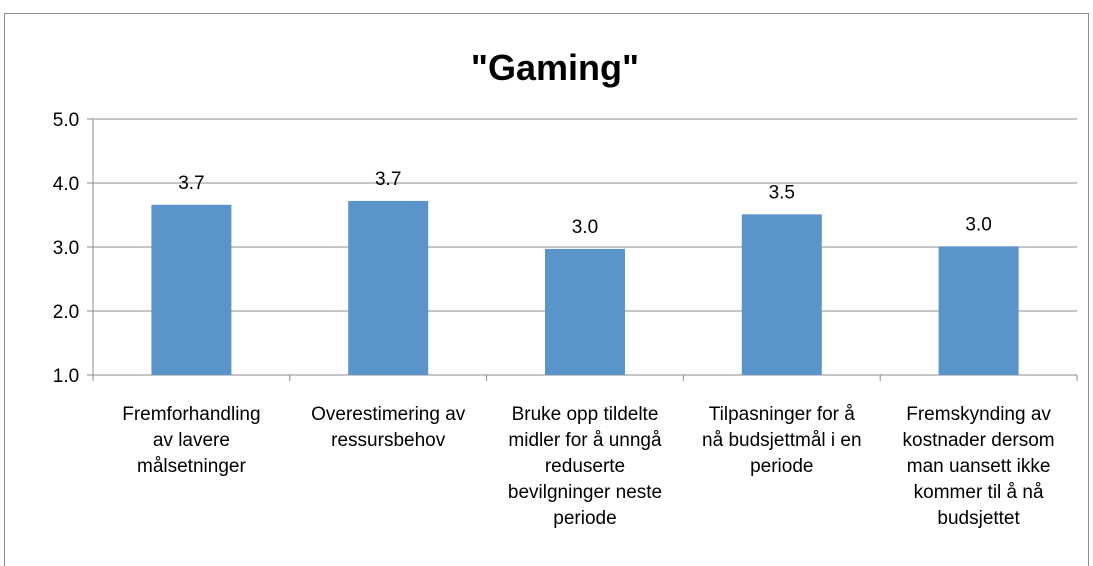 The image size is (1093, 566). What do you see at coordinates (66, 120) in the screenshot?
I see `y-tick-label: 5.0` at bounding box center [66, 120].